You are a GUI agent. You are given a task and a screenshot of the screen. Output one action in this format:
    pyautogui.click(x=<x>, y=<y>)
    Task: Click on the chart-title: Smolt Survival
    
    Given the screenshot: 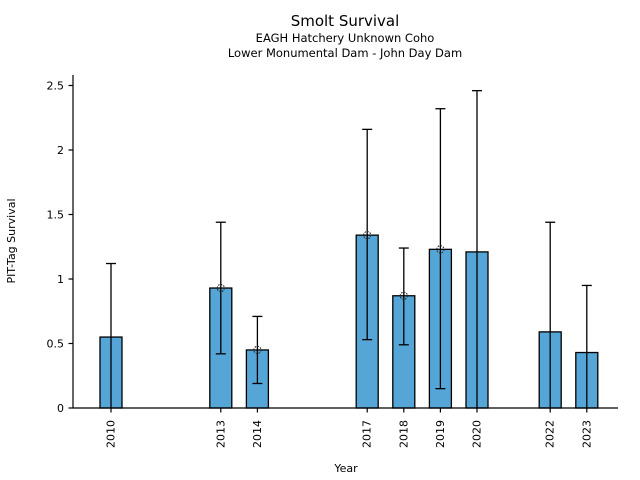 What is the action you would take?
    pyautogui.click(x=345, y=21)
    